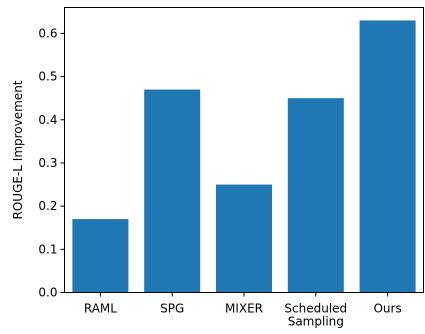  Describe the element at coordinates (315, 315) in the screenshot. I see `x-tick-label: Scheduled Sampling` at that location.